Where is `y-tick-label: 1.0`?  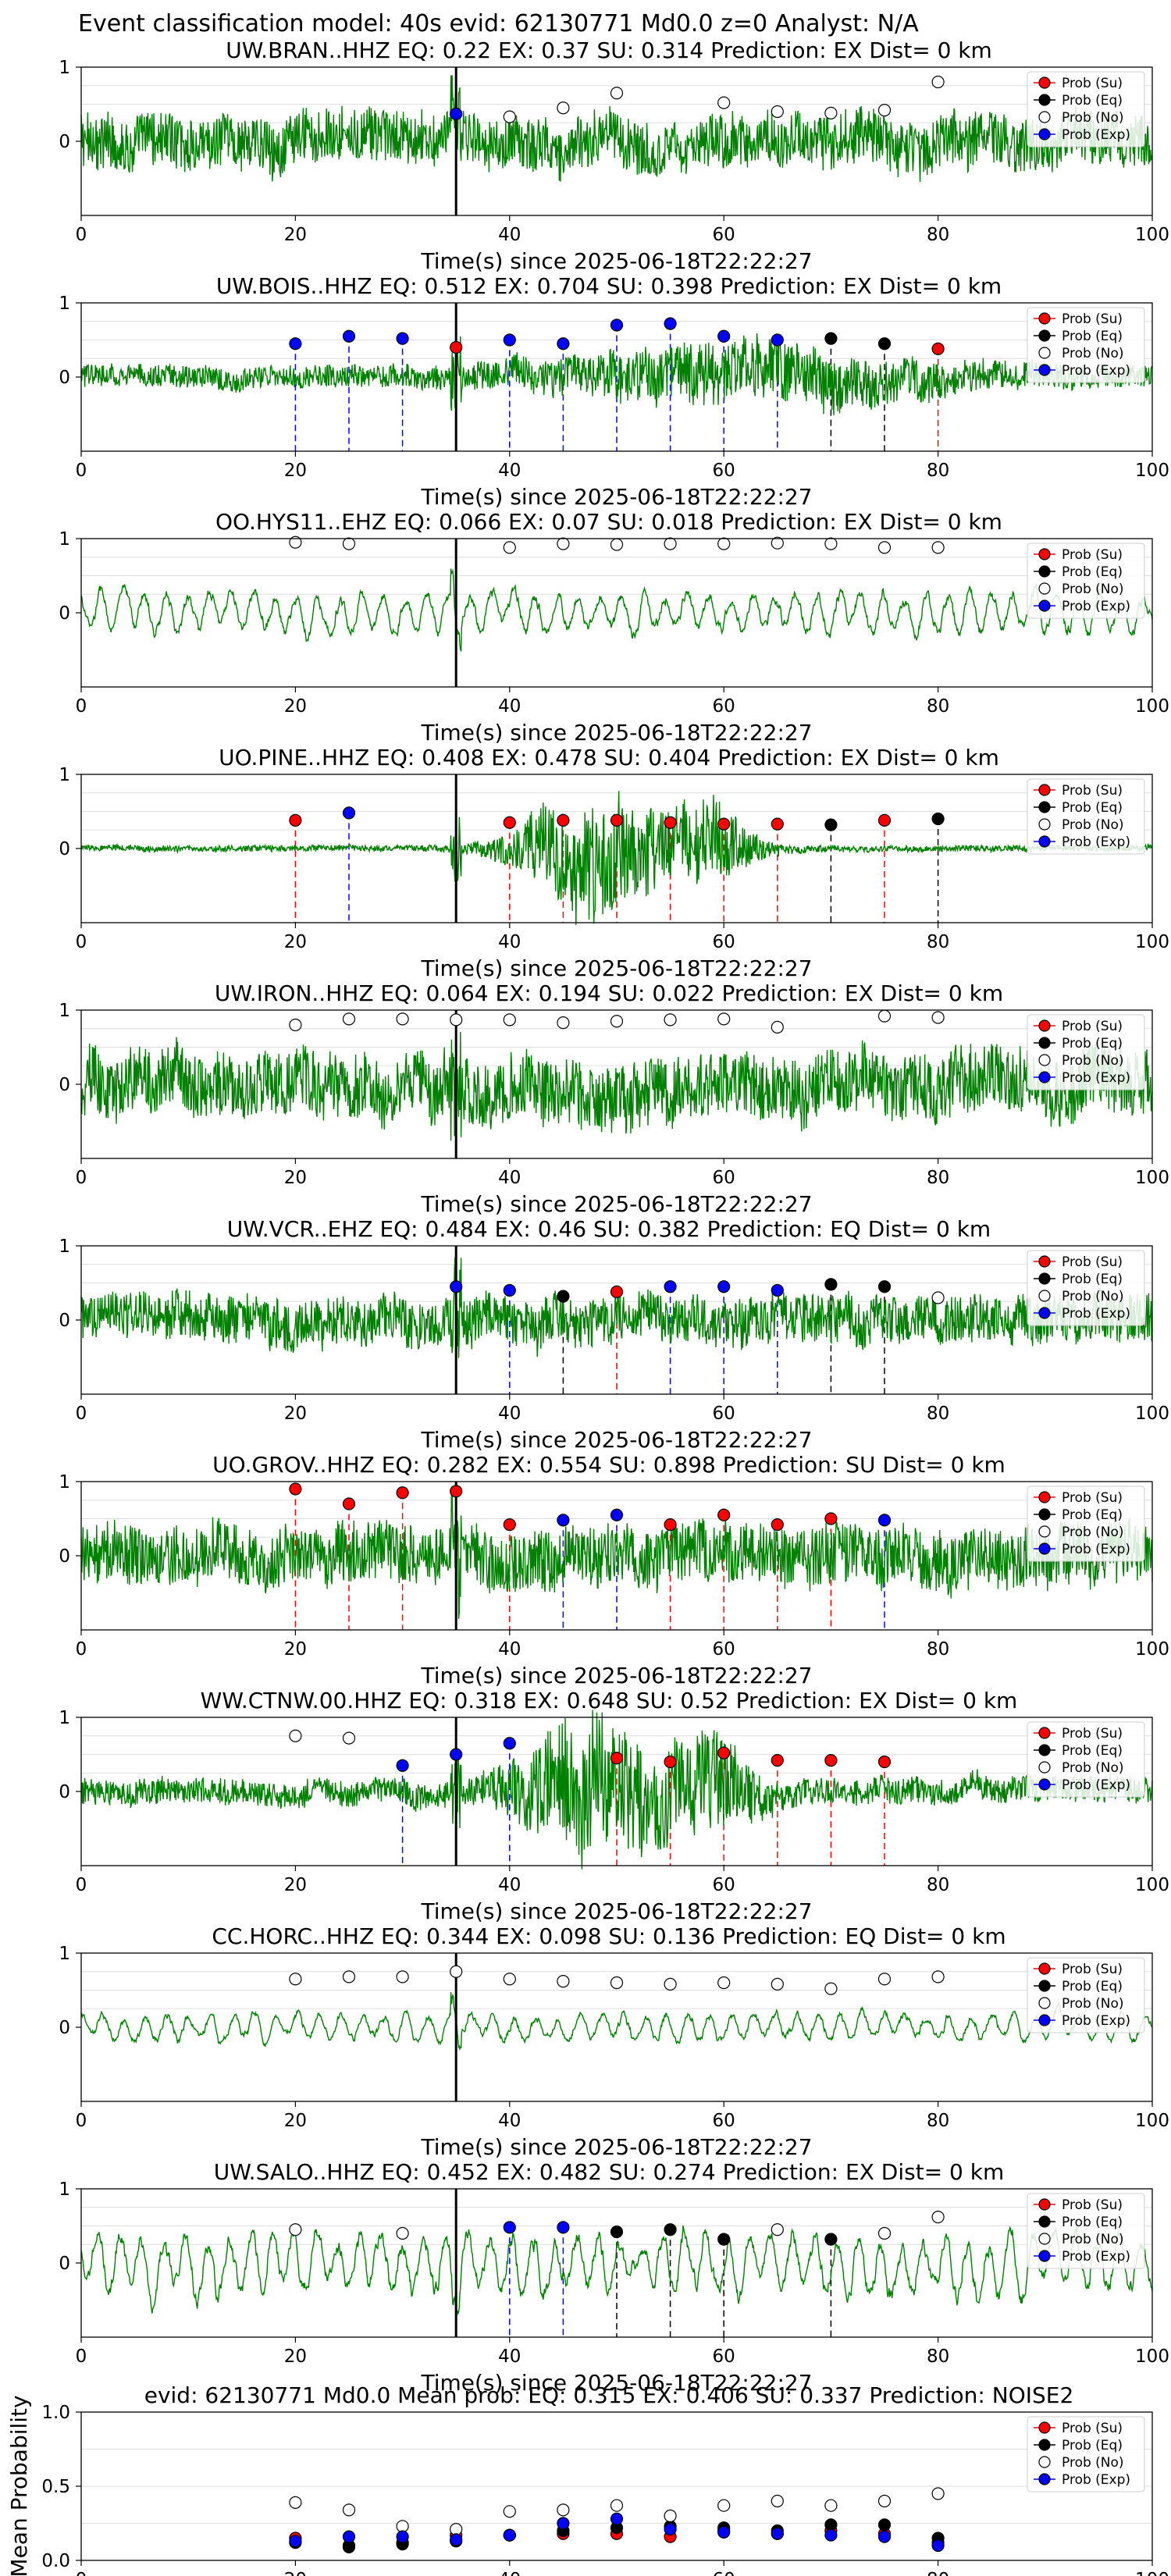
y-tick-label: 1.0 is located at coordinates (55, 2413).